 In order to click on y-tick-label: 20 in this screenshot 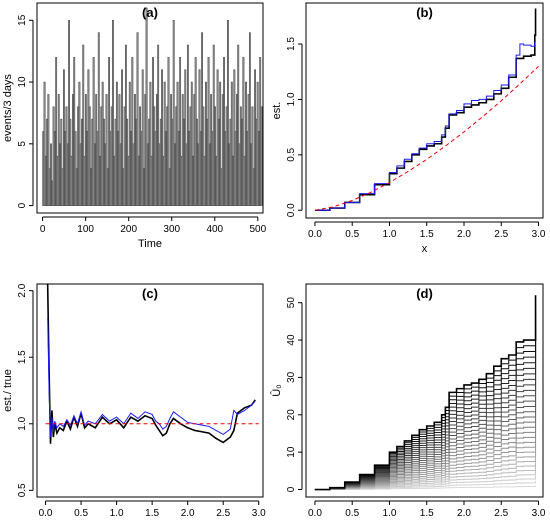, I will do `click(291, 415)`.